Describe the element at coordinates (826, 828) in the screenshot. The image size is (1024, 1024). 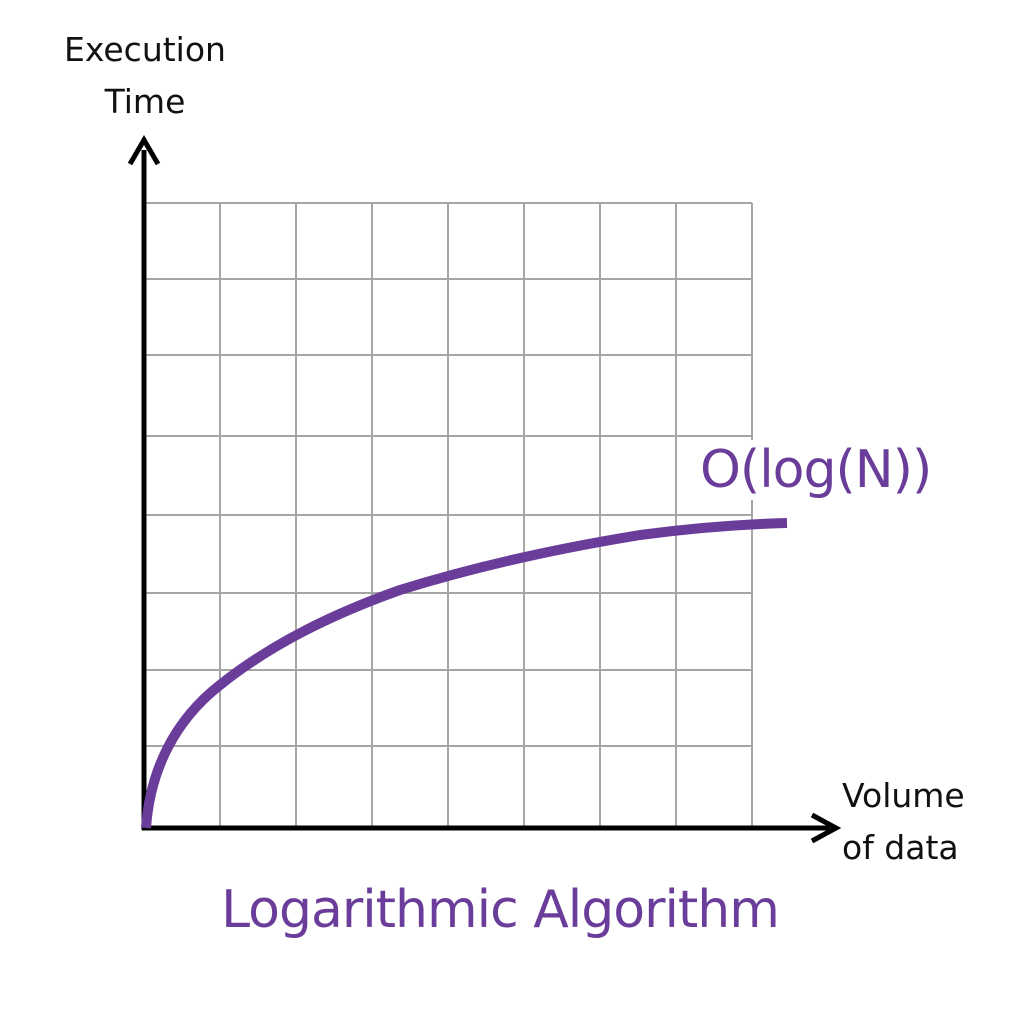
I see `x-axis-arrow-icon` at that location.